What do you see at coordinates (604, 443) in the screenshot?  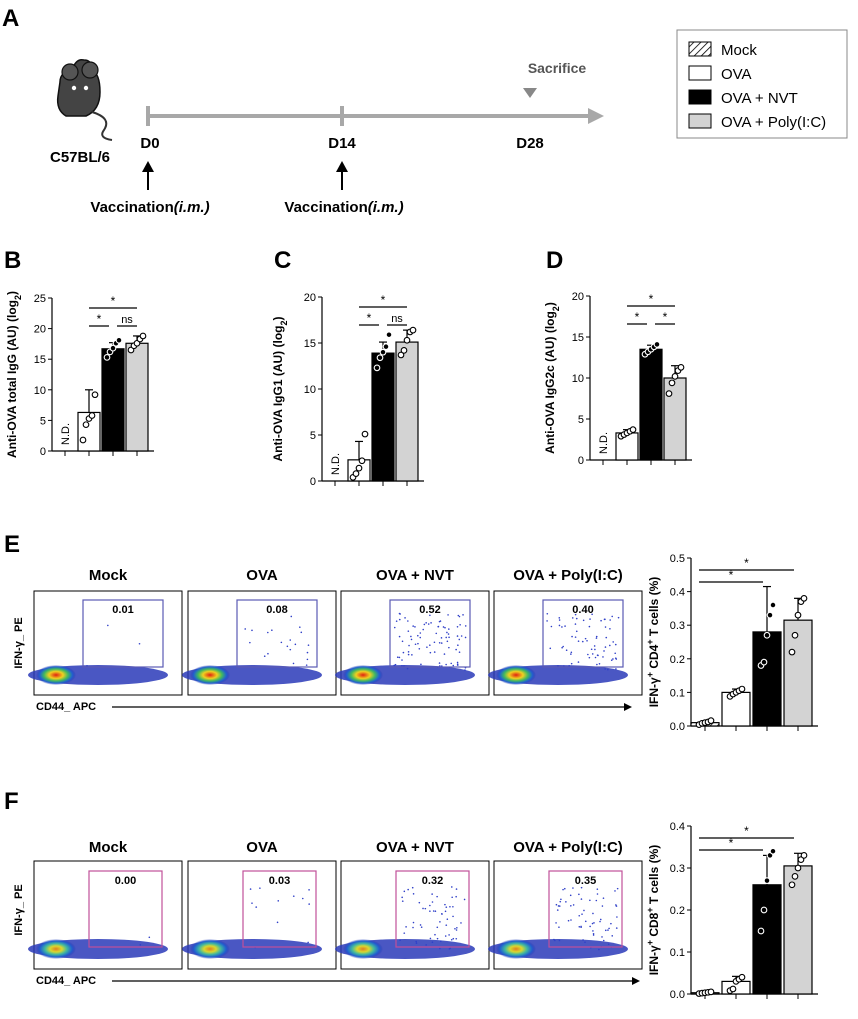 I see `nd-label: N.D.` at bounding box center [604, 443].